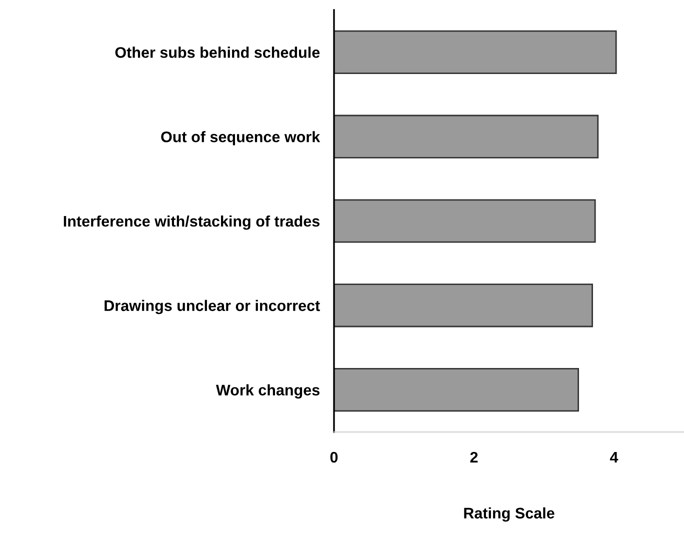 Image resolution: width=684 pixels, height=535 pixels. I want to click on x-axis-title: Rating Scale, so click(509, 514).